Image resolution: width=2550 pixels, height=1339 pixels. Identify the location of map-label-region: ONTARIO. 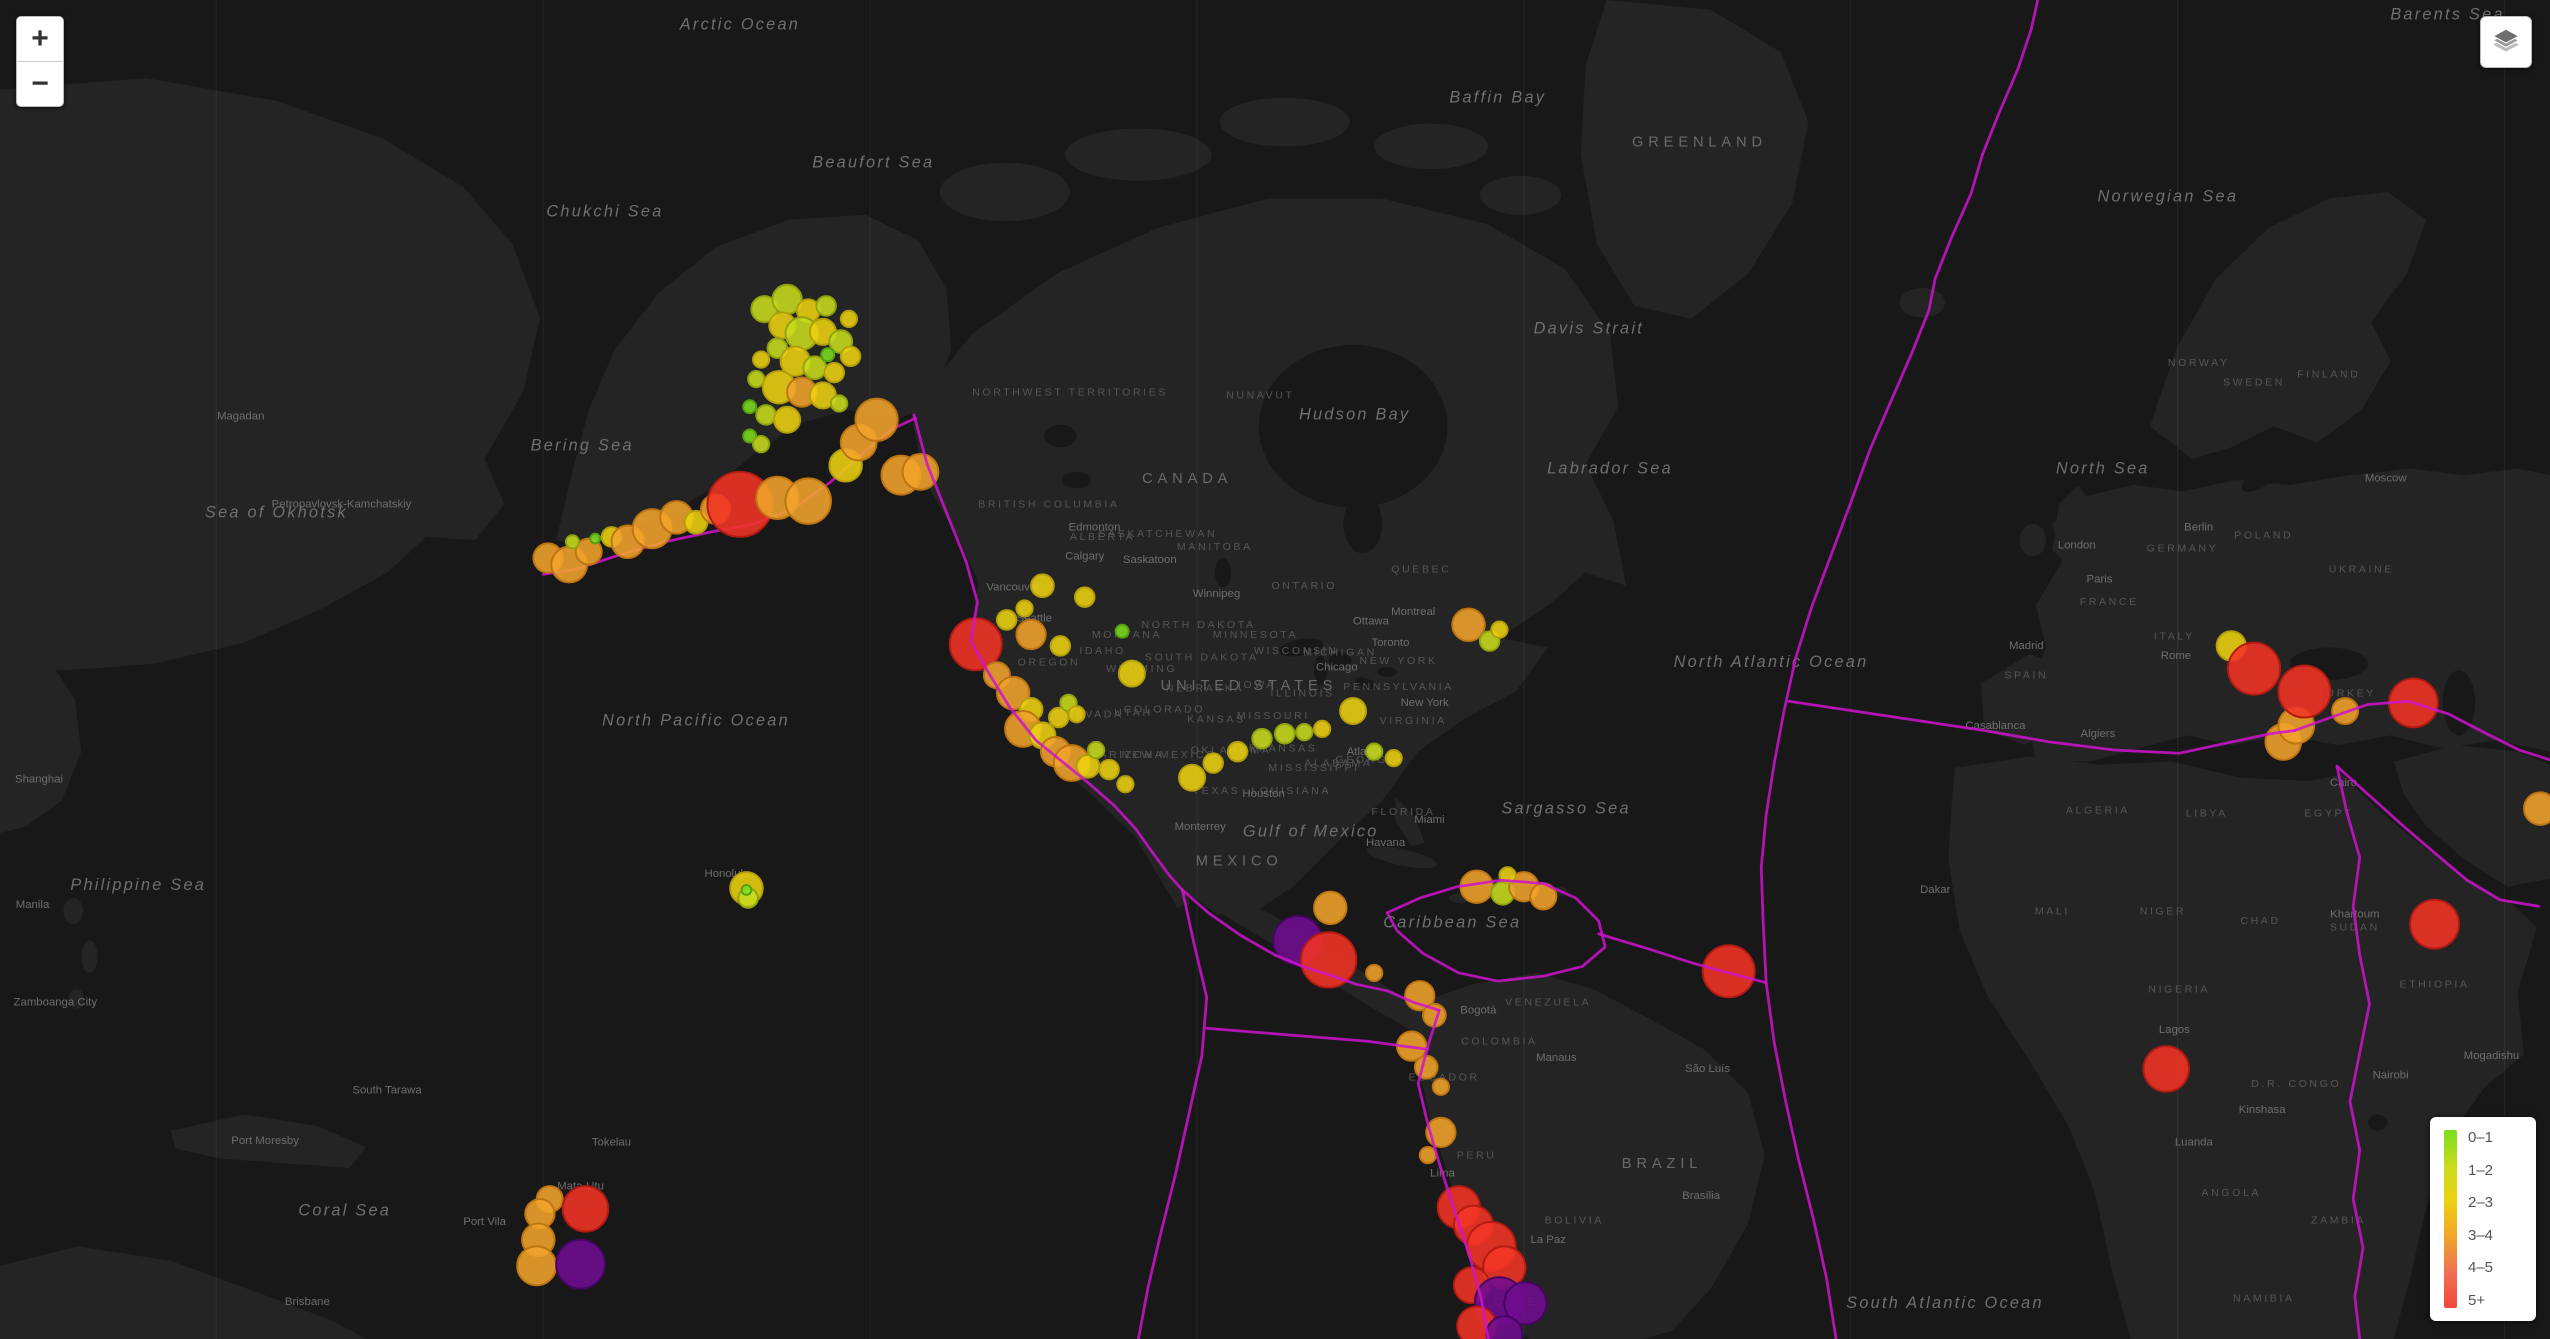
(1304, 586).